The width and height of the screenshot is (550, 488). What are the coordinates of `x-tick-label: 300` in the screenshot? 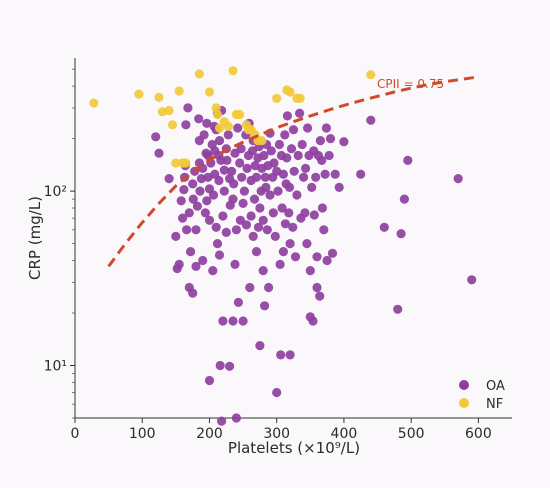 It's located at (276, 434).